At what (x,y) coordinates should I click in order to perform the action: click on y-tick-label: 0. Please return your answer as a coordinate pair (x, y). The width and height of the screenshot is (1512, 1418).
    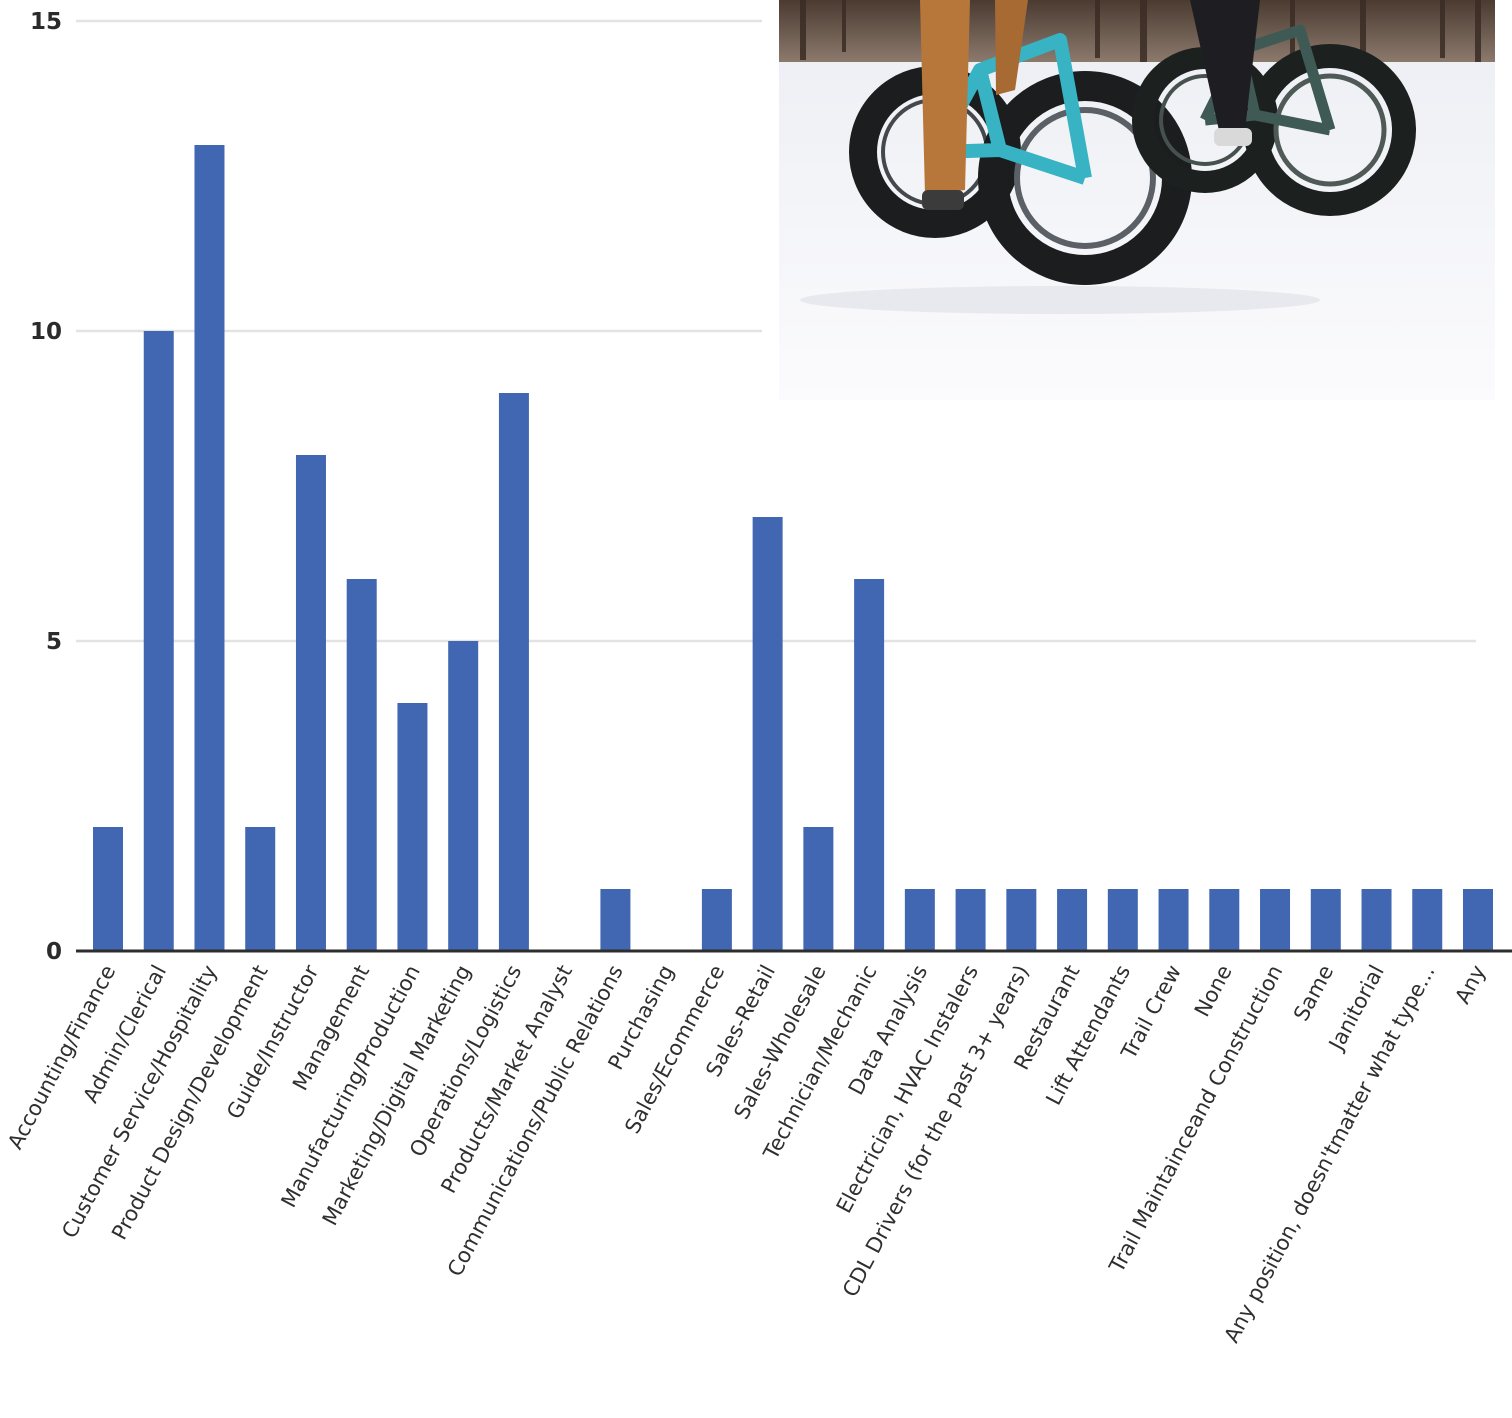
    Looking at the image, I should click on (54, 952).